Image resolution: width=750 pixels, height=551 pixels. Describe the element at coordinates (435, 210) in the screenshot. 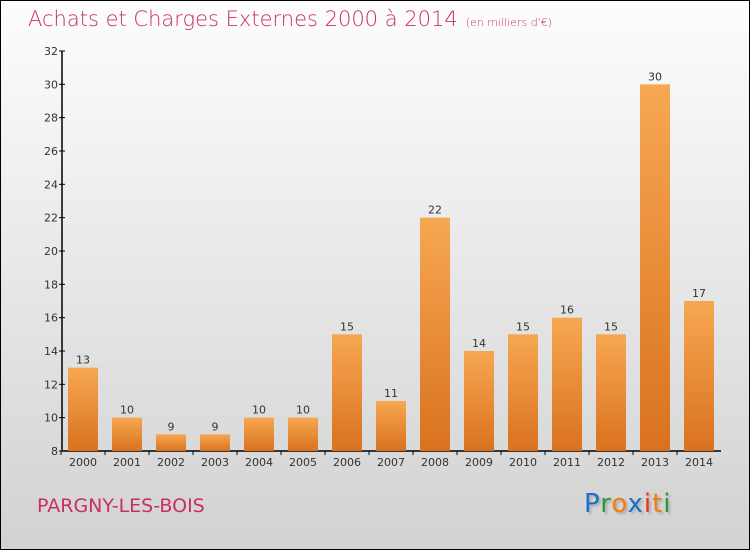

I see `data-label: 22` at that location.